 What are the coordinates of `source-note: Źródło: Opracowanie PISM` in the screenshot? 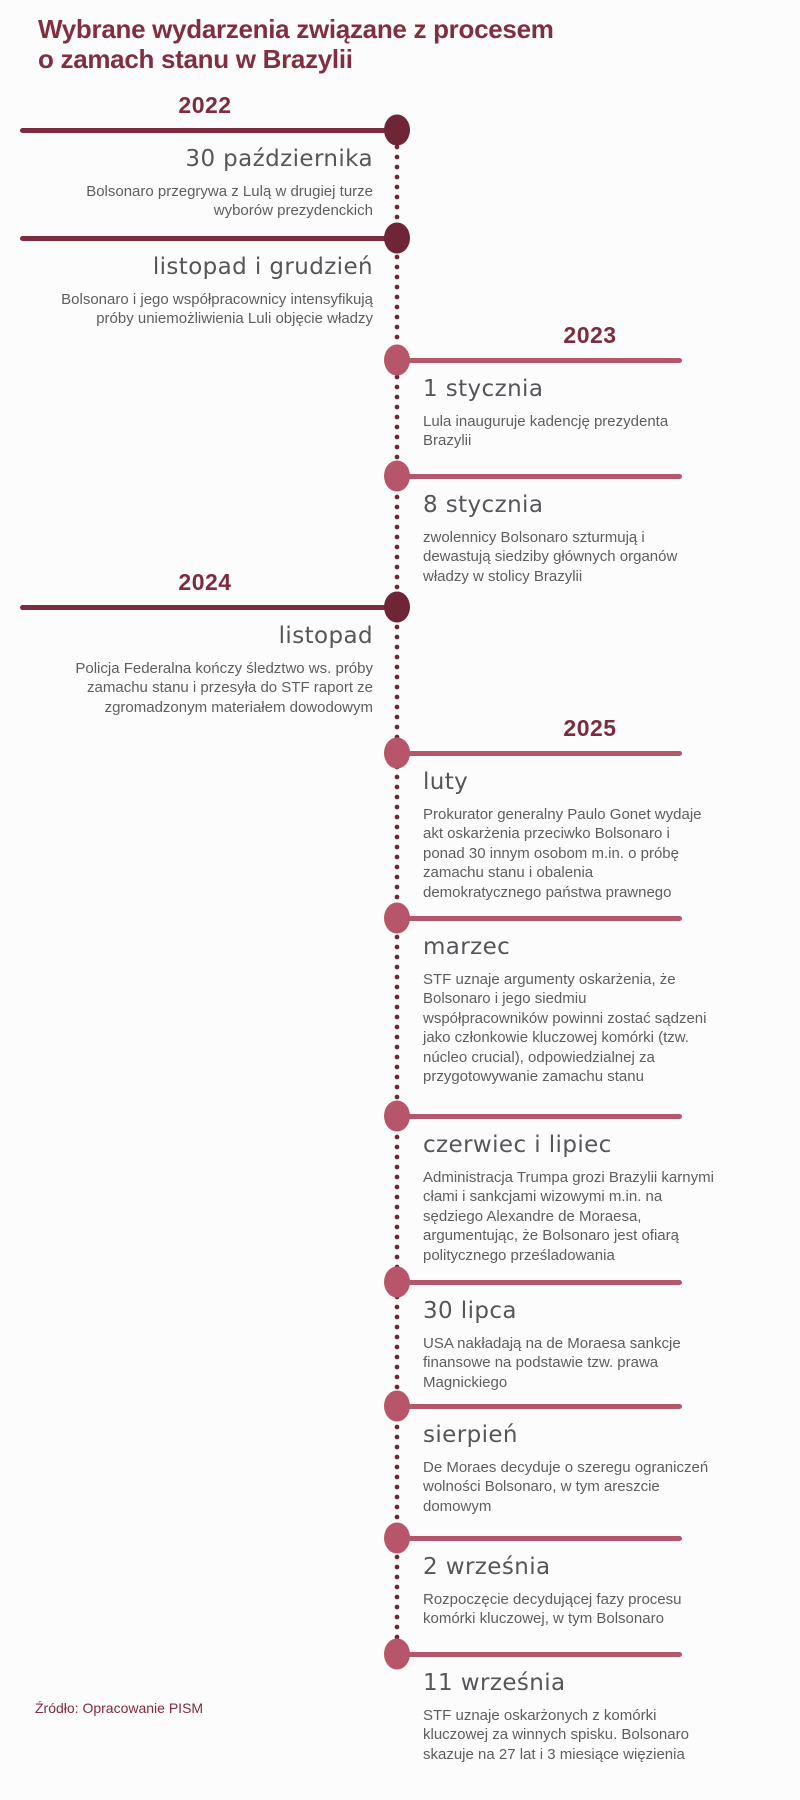 It's located at (119, 1708).